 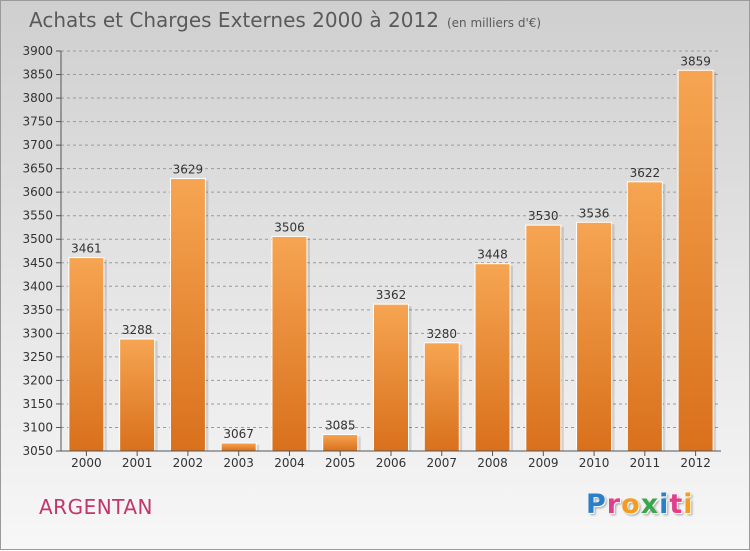 I want to click on y-tick-label: 3750, so click(x=37, y=122).